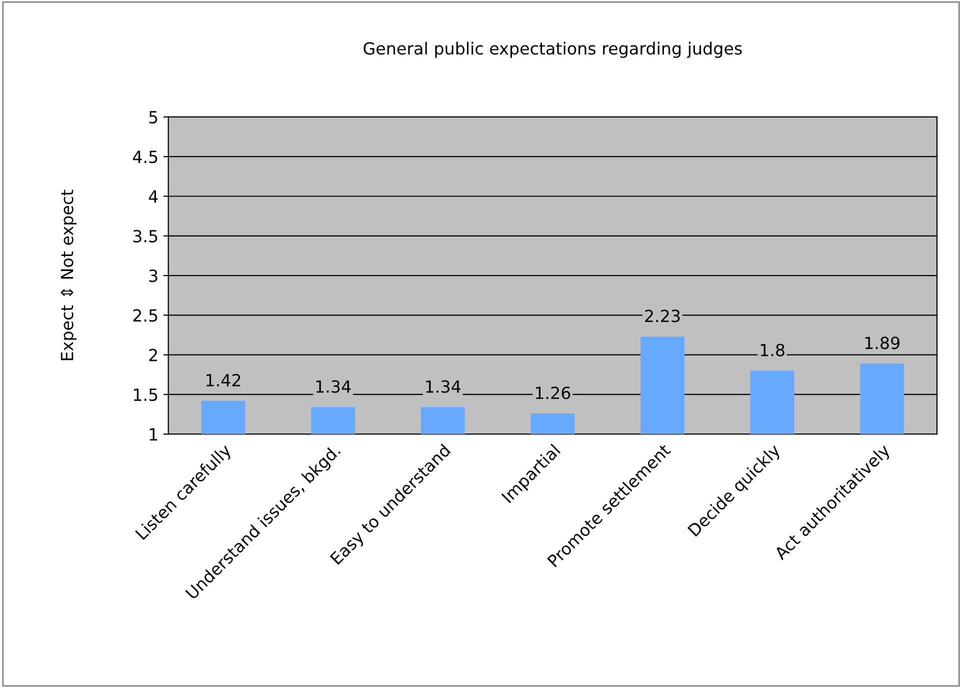 This screenshot has height=688, width=962. Describe the element at coordinates (146, 395) in the screenshot. I see `y-tick-label: 1.5` at that location.